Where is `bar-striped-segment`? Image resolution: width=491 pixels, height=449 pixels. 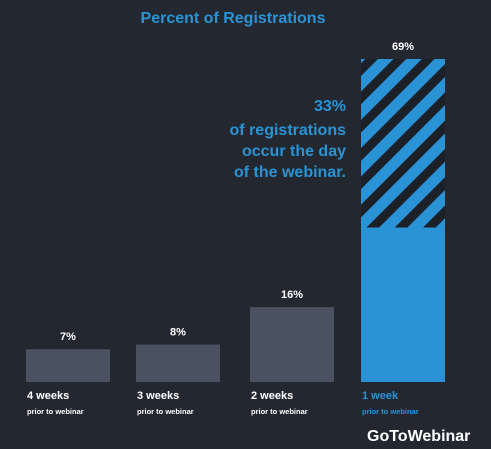
bar-striped-segment is located at coordinates (403, 143).